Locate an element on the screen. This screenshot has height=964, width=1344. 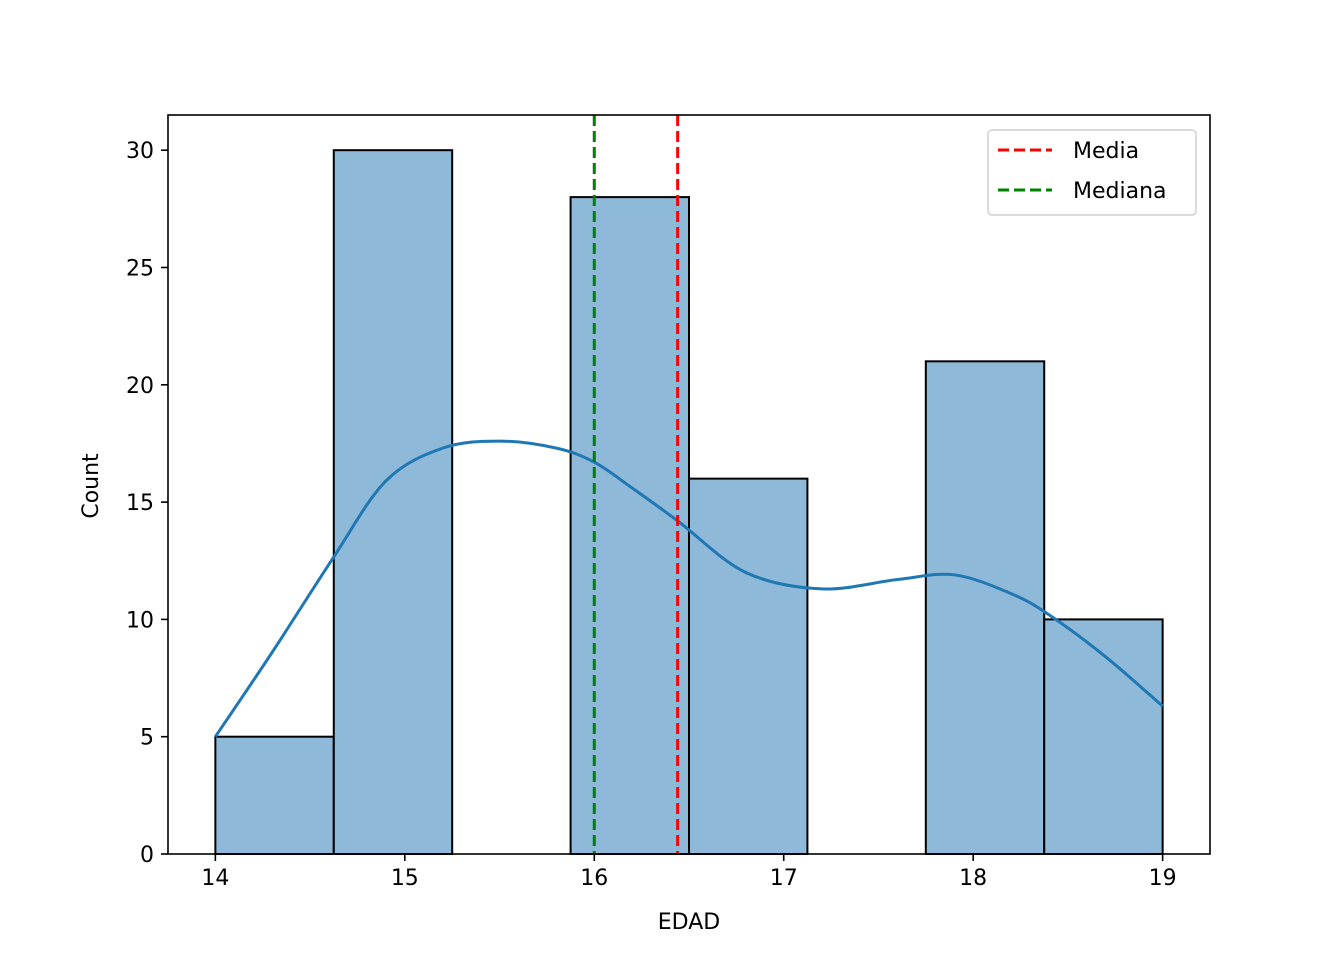
x-tick-label: 18 is located at coordinates (973, 878).